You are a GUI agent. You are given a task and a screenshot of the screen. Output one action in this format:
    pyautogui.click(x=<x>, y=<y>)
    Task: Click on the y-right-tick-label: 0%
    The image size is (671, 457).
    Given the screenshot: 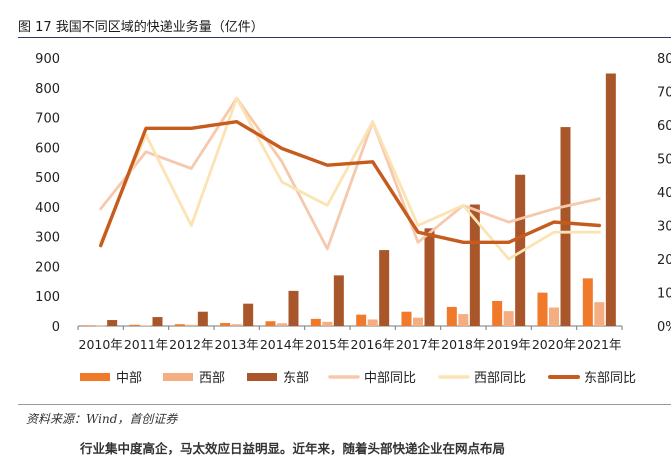 What is the action you would take?
    pyautogui.click(x=664, y=327)
    